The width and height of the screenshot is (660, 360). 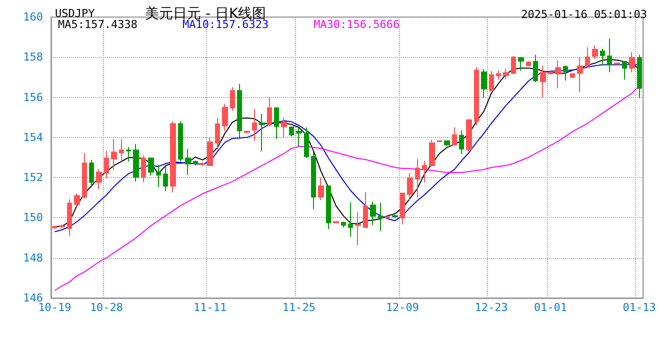 What do you see at coordinates (639, 307) in the screenshot?
I see `x-tick-label: 01-13` at bounding box center [639, 307].